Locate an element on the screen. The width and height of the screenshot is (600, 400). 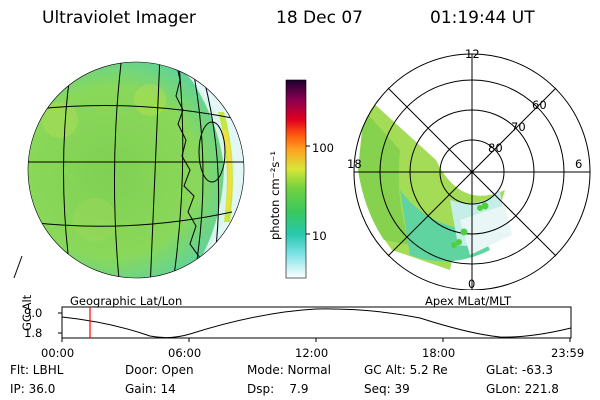
mlt-label-0: 0 is located at coordinates (472, 284).